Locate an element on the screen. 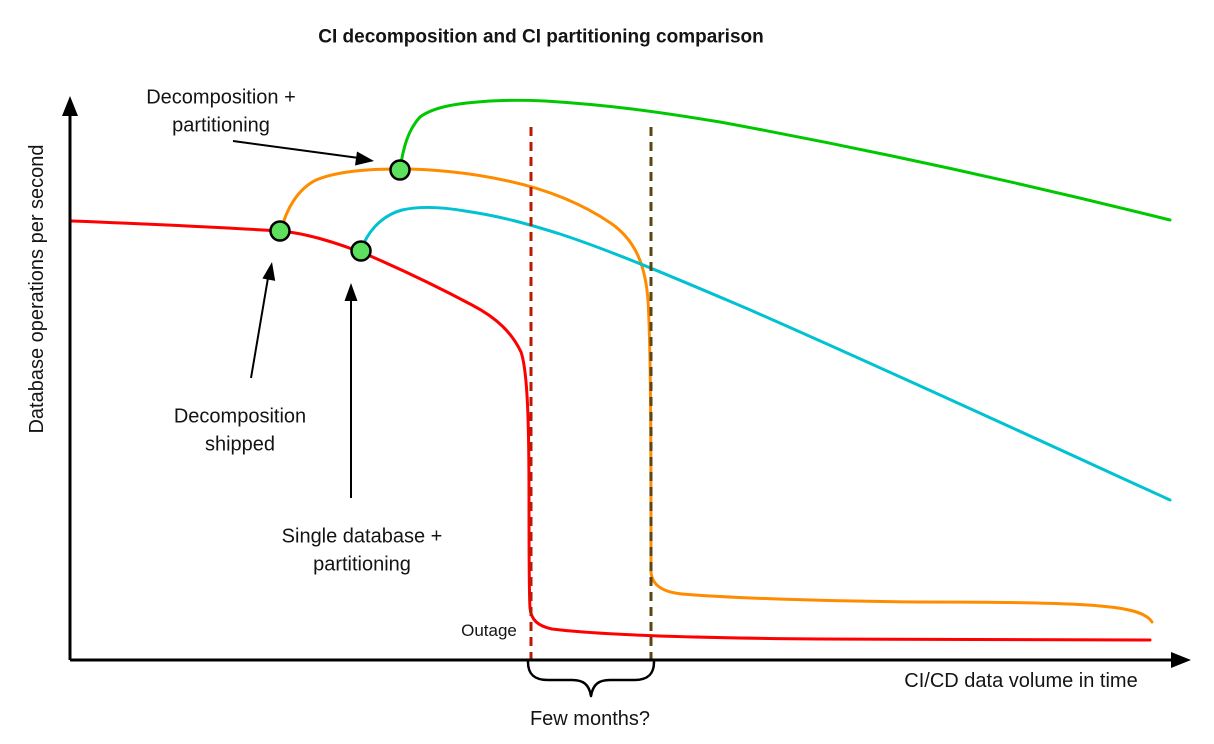 This screenshot has width=1214, height=744. y-axis-label: Database operations per second is located at coordinates (36, 289).